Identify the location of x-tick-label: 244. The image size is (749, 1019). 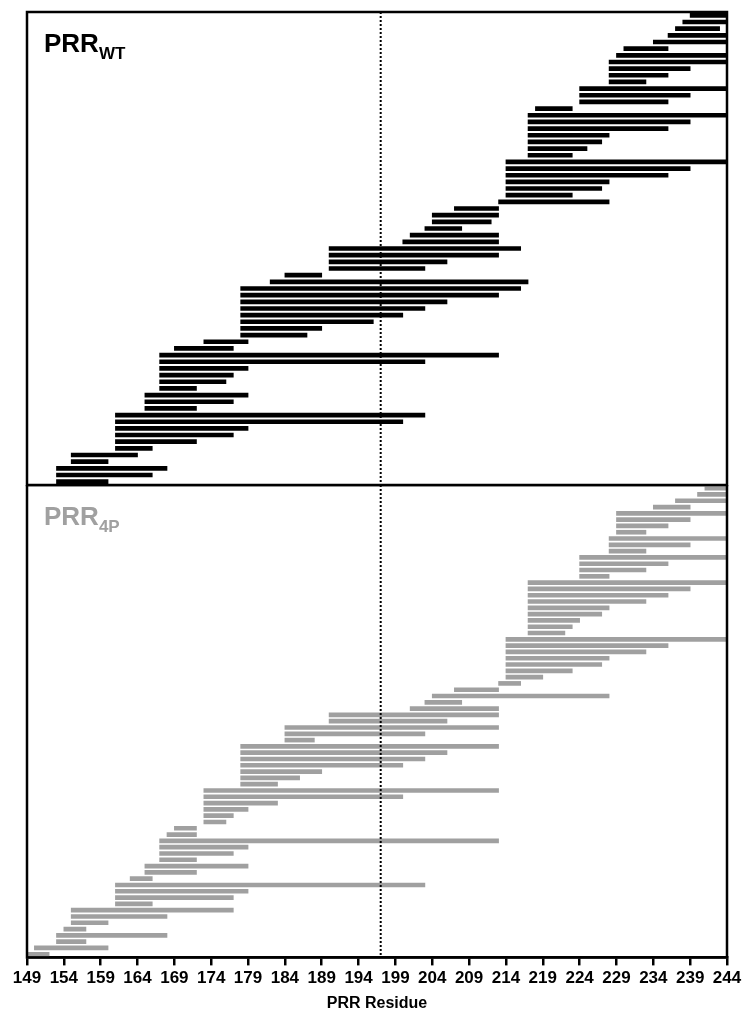
(727, 978).